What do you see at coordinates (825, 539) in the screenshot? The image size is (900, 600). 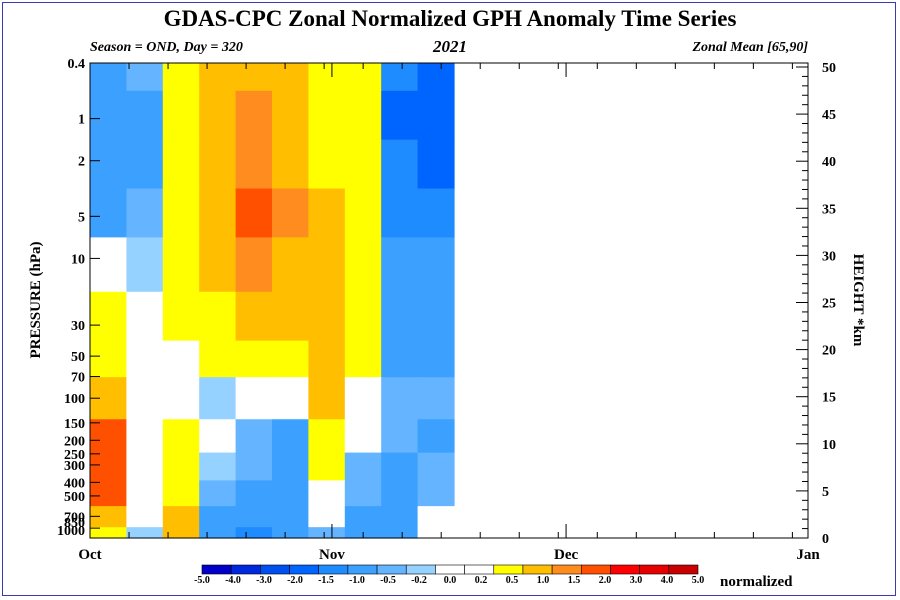 I see `height-tick-label: 0` at bounding box center [825, 539].